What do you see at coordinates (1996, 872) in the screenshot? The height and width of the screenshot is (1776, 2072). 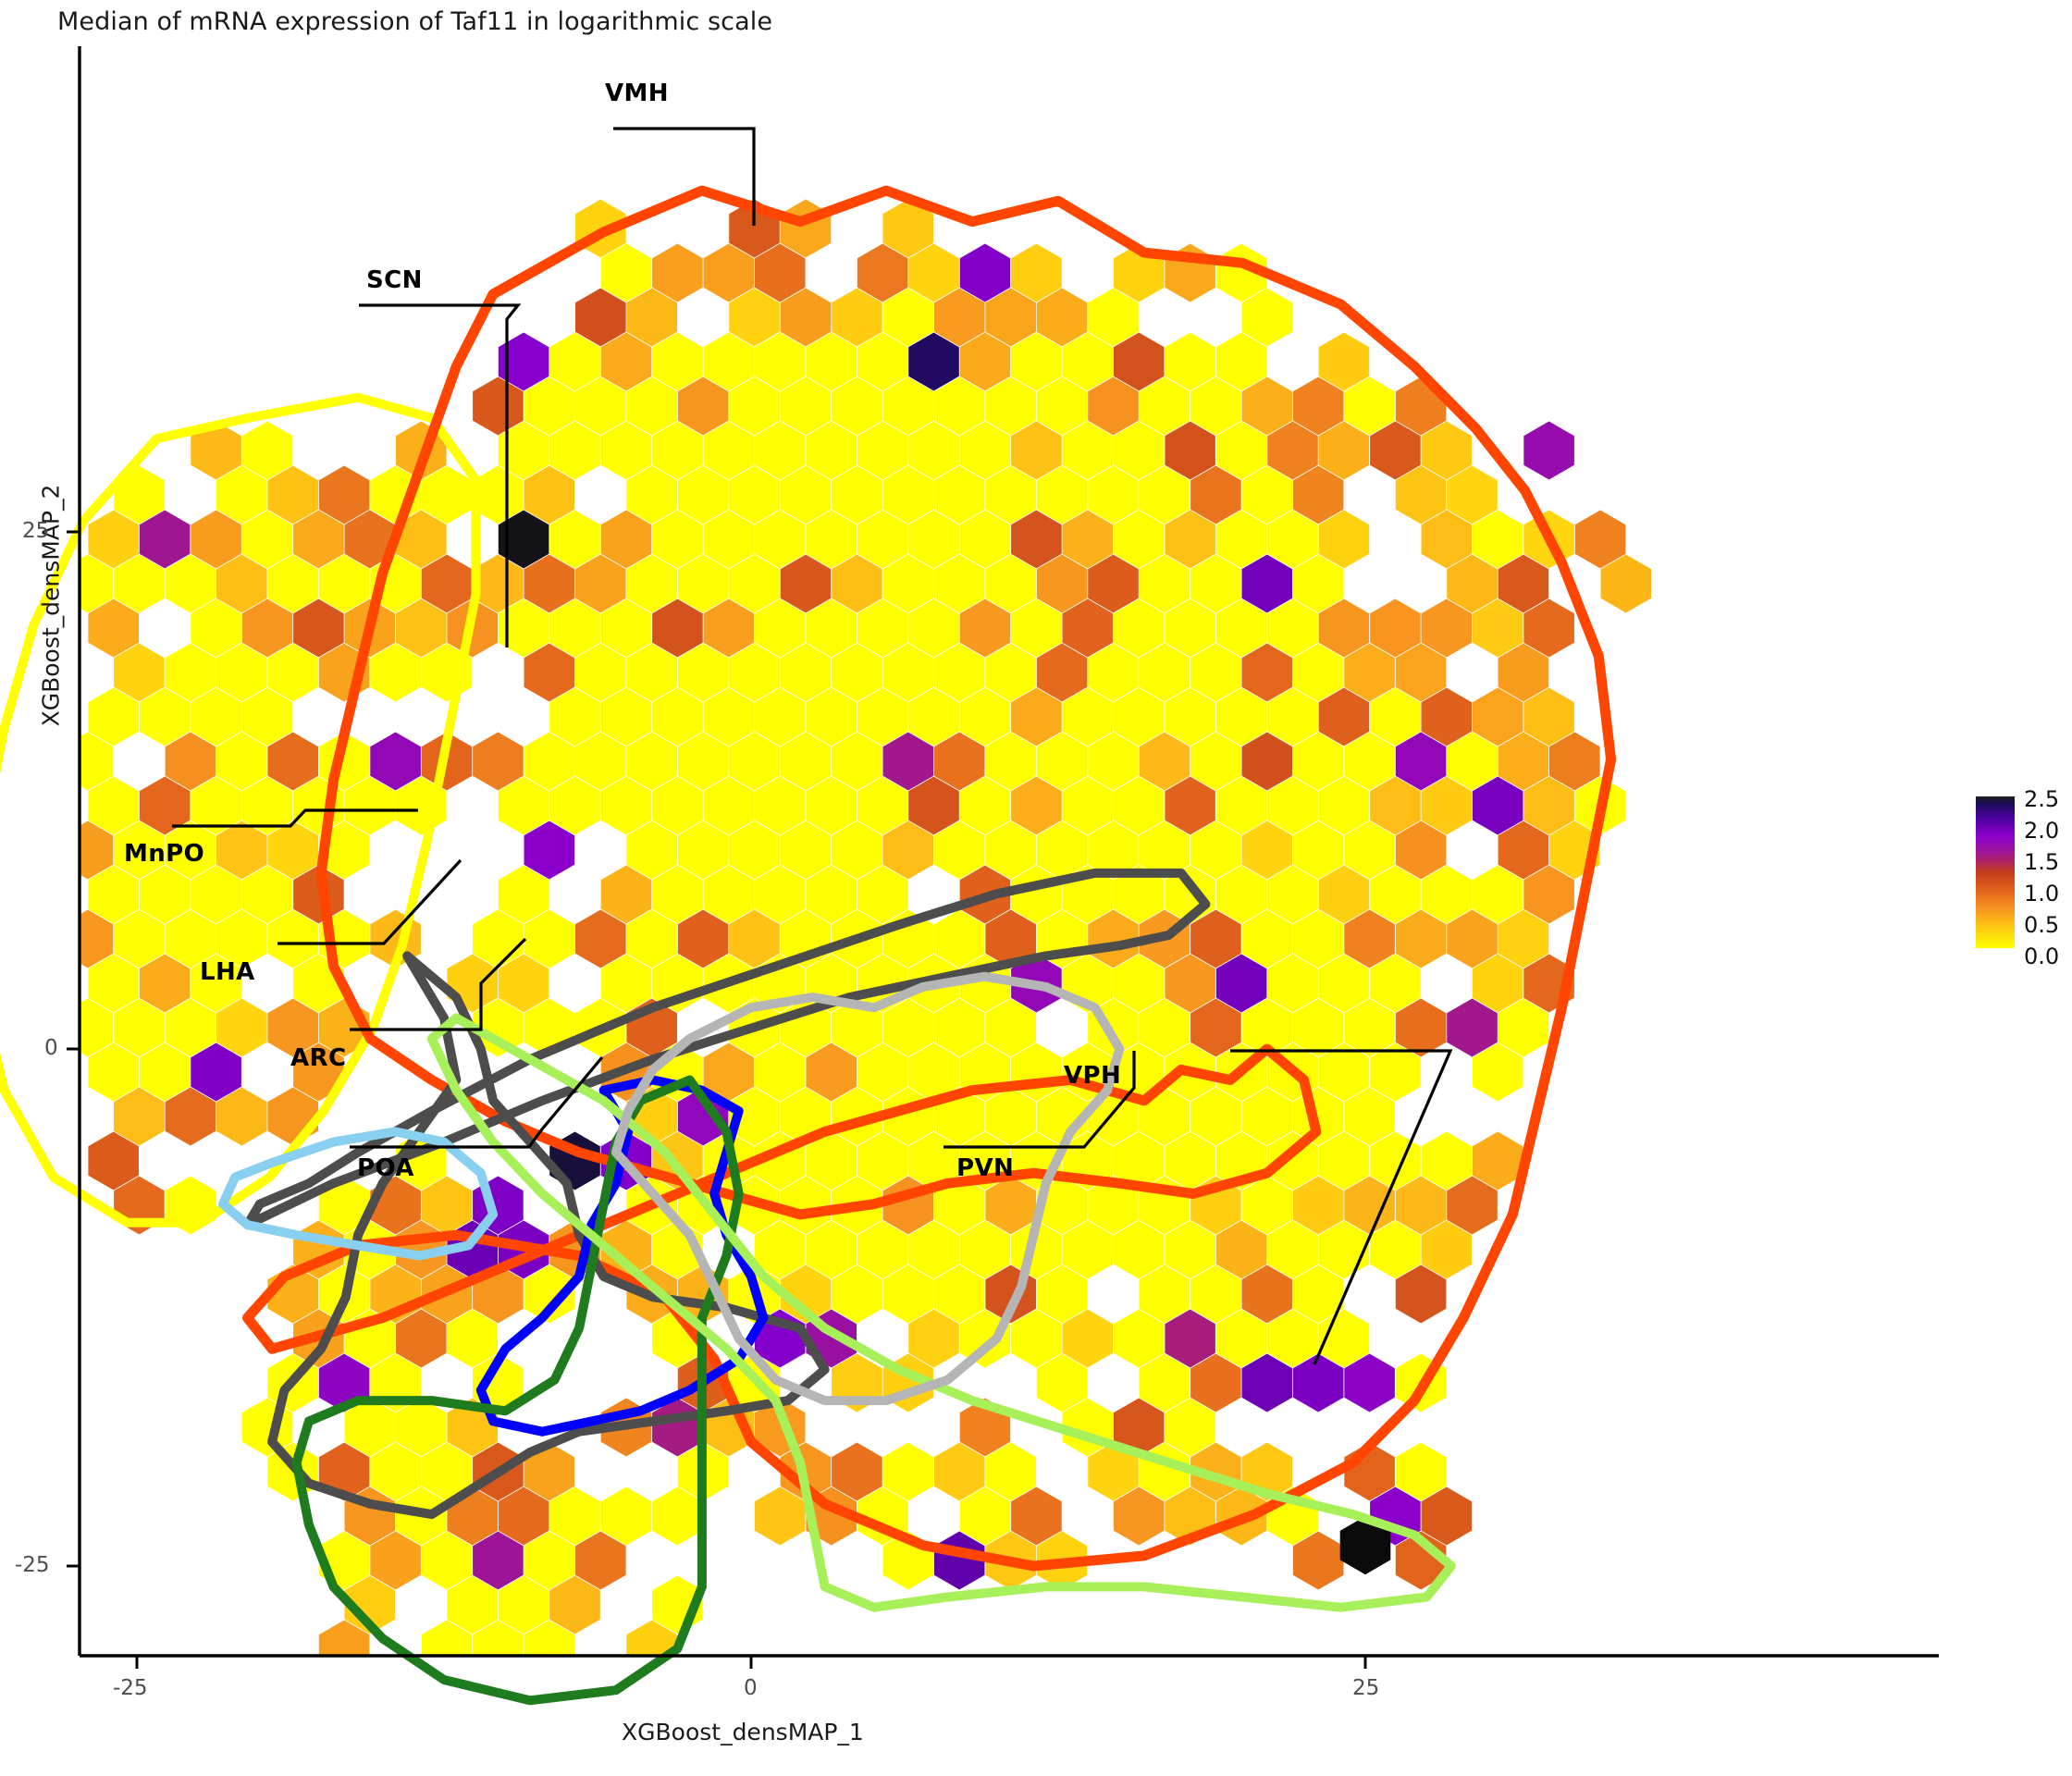 I see `colorbar-gradient` at bounding box center [1996, 872].